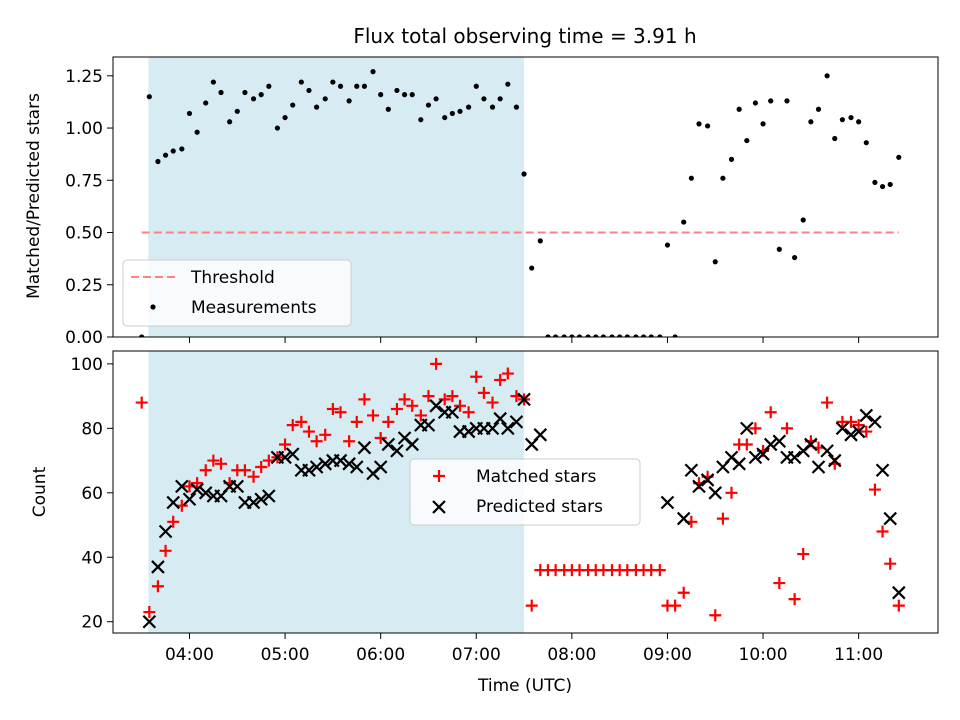  Describe the element at coordinates (84, 234) in the screenshot. I see `top-y-tick-label: 0.50` at that location.